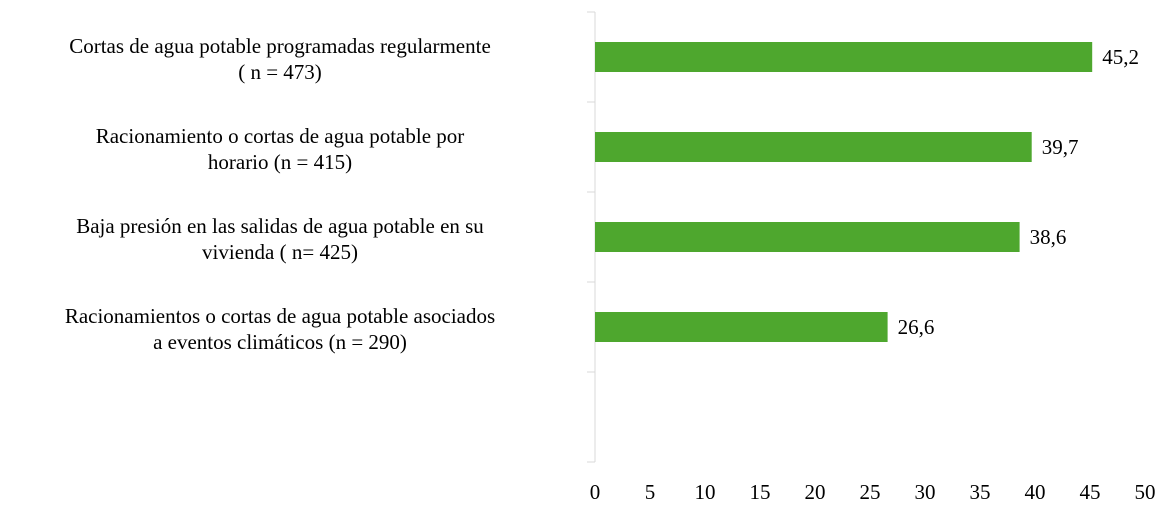 This screenshot has width=1170, height=517. I want to click on x-tick-label: 25, so click(870, 492).